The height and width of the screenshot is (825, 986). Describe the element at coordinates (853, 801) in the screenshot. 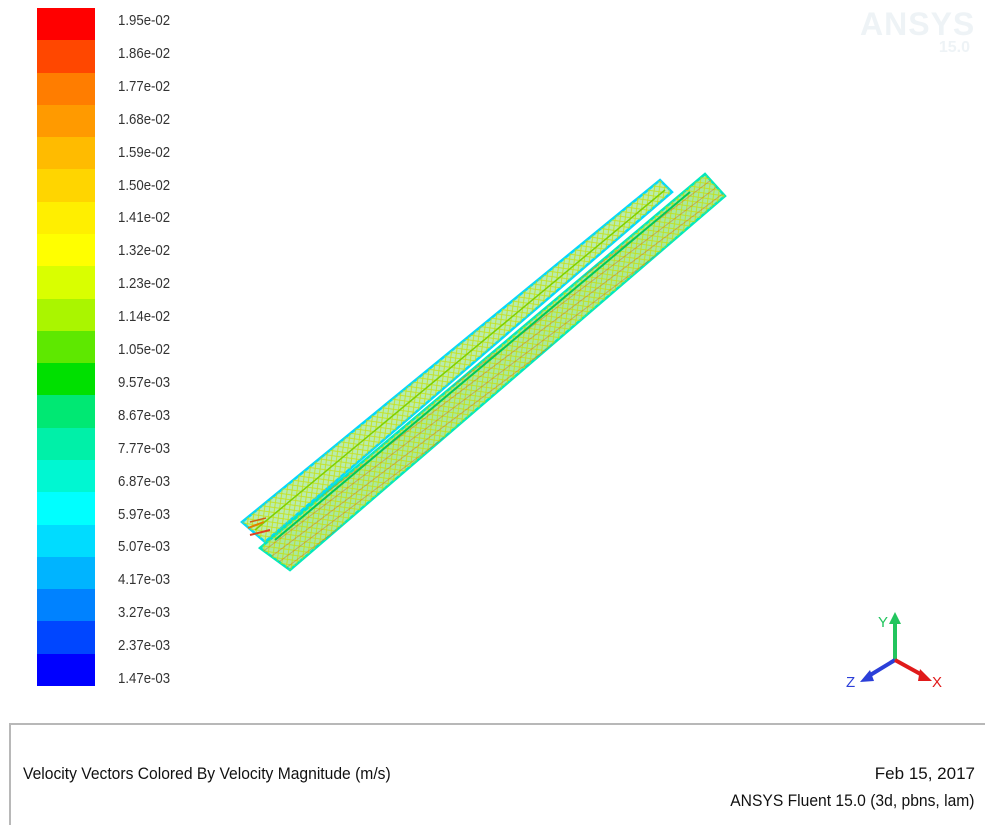

I see `solver-info: ANSYS Fluent 15.0 (3d, pbns, lam)` at that location.